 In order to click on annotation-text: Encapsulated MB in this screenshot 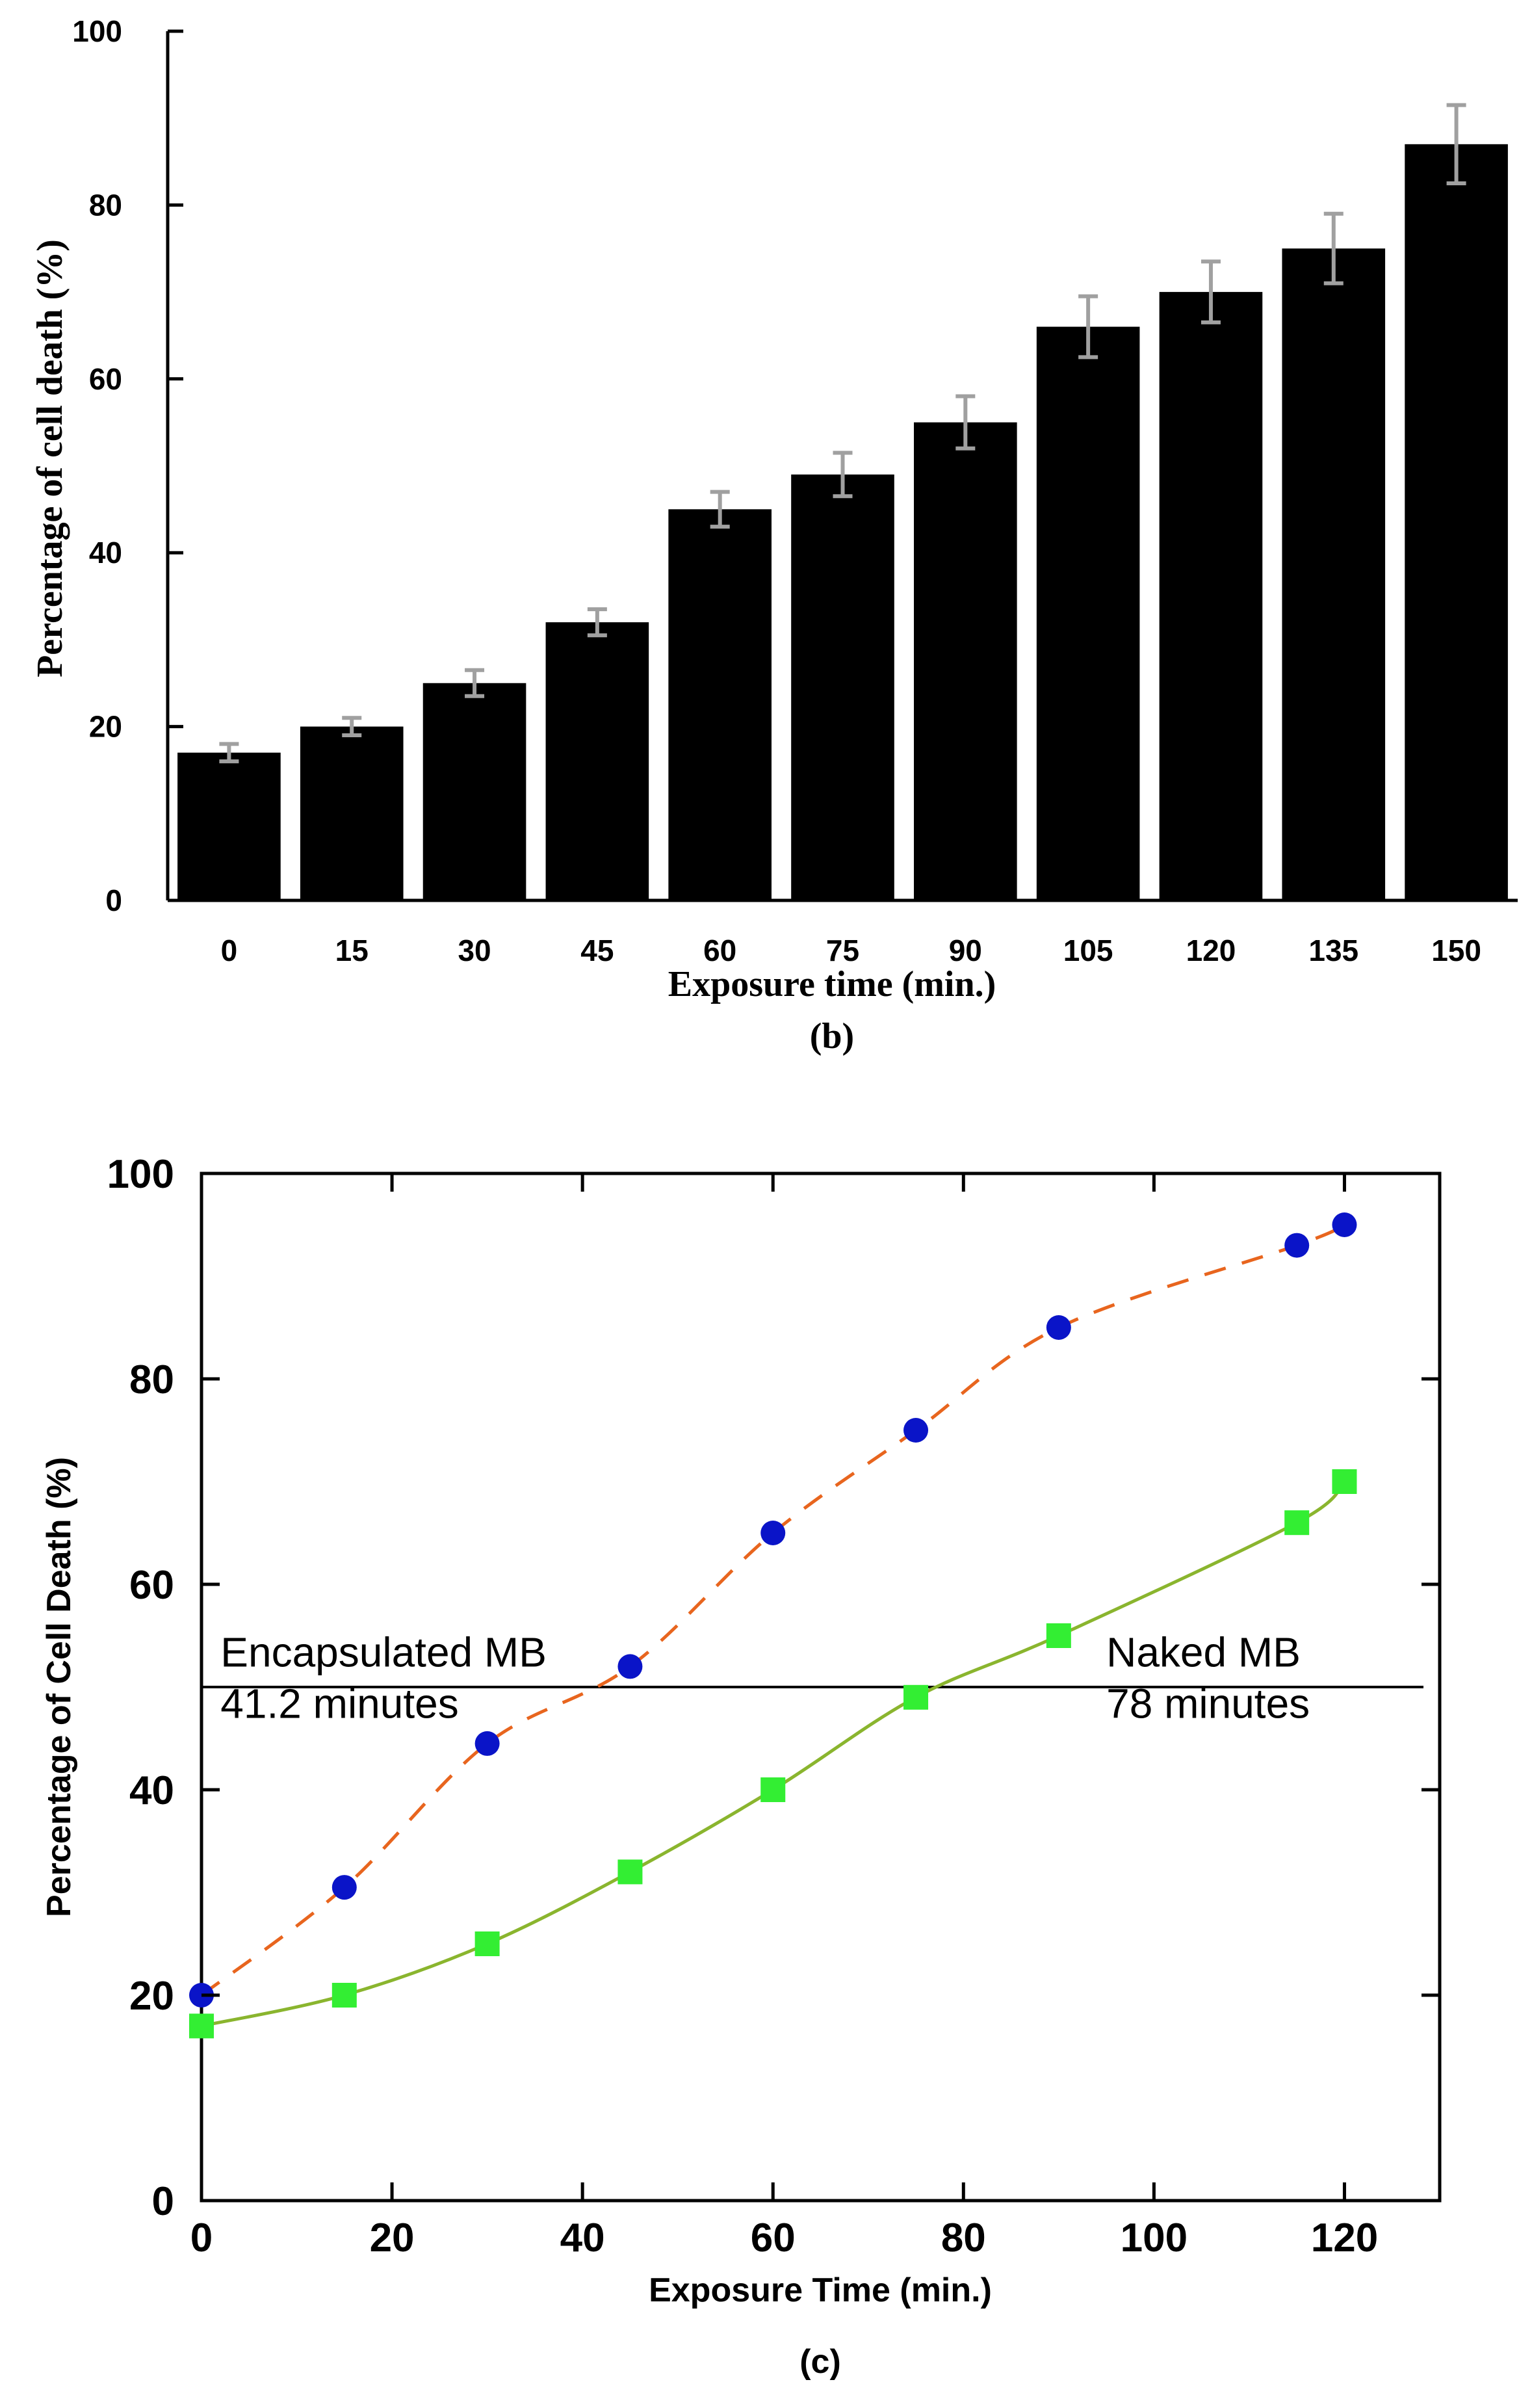, I will do `click(383, 1652)`.